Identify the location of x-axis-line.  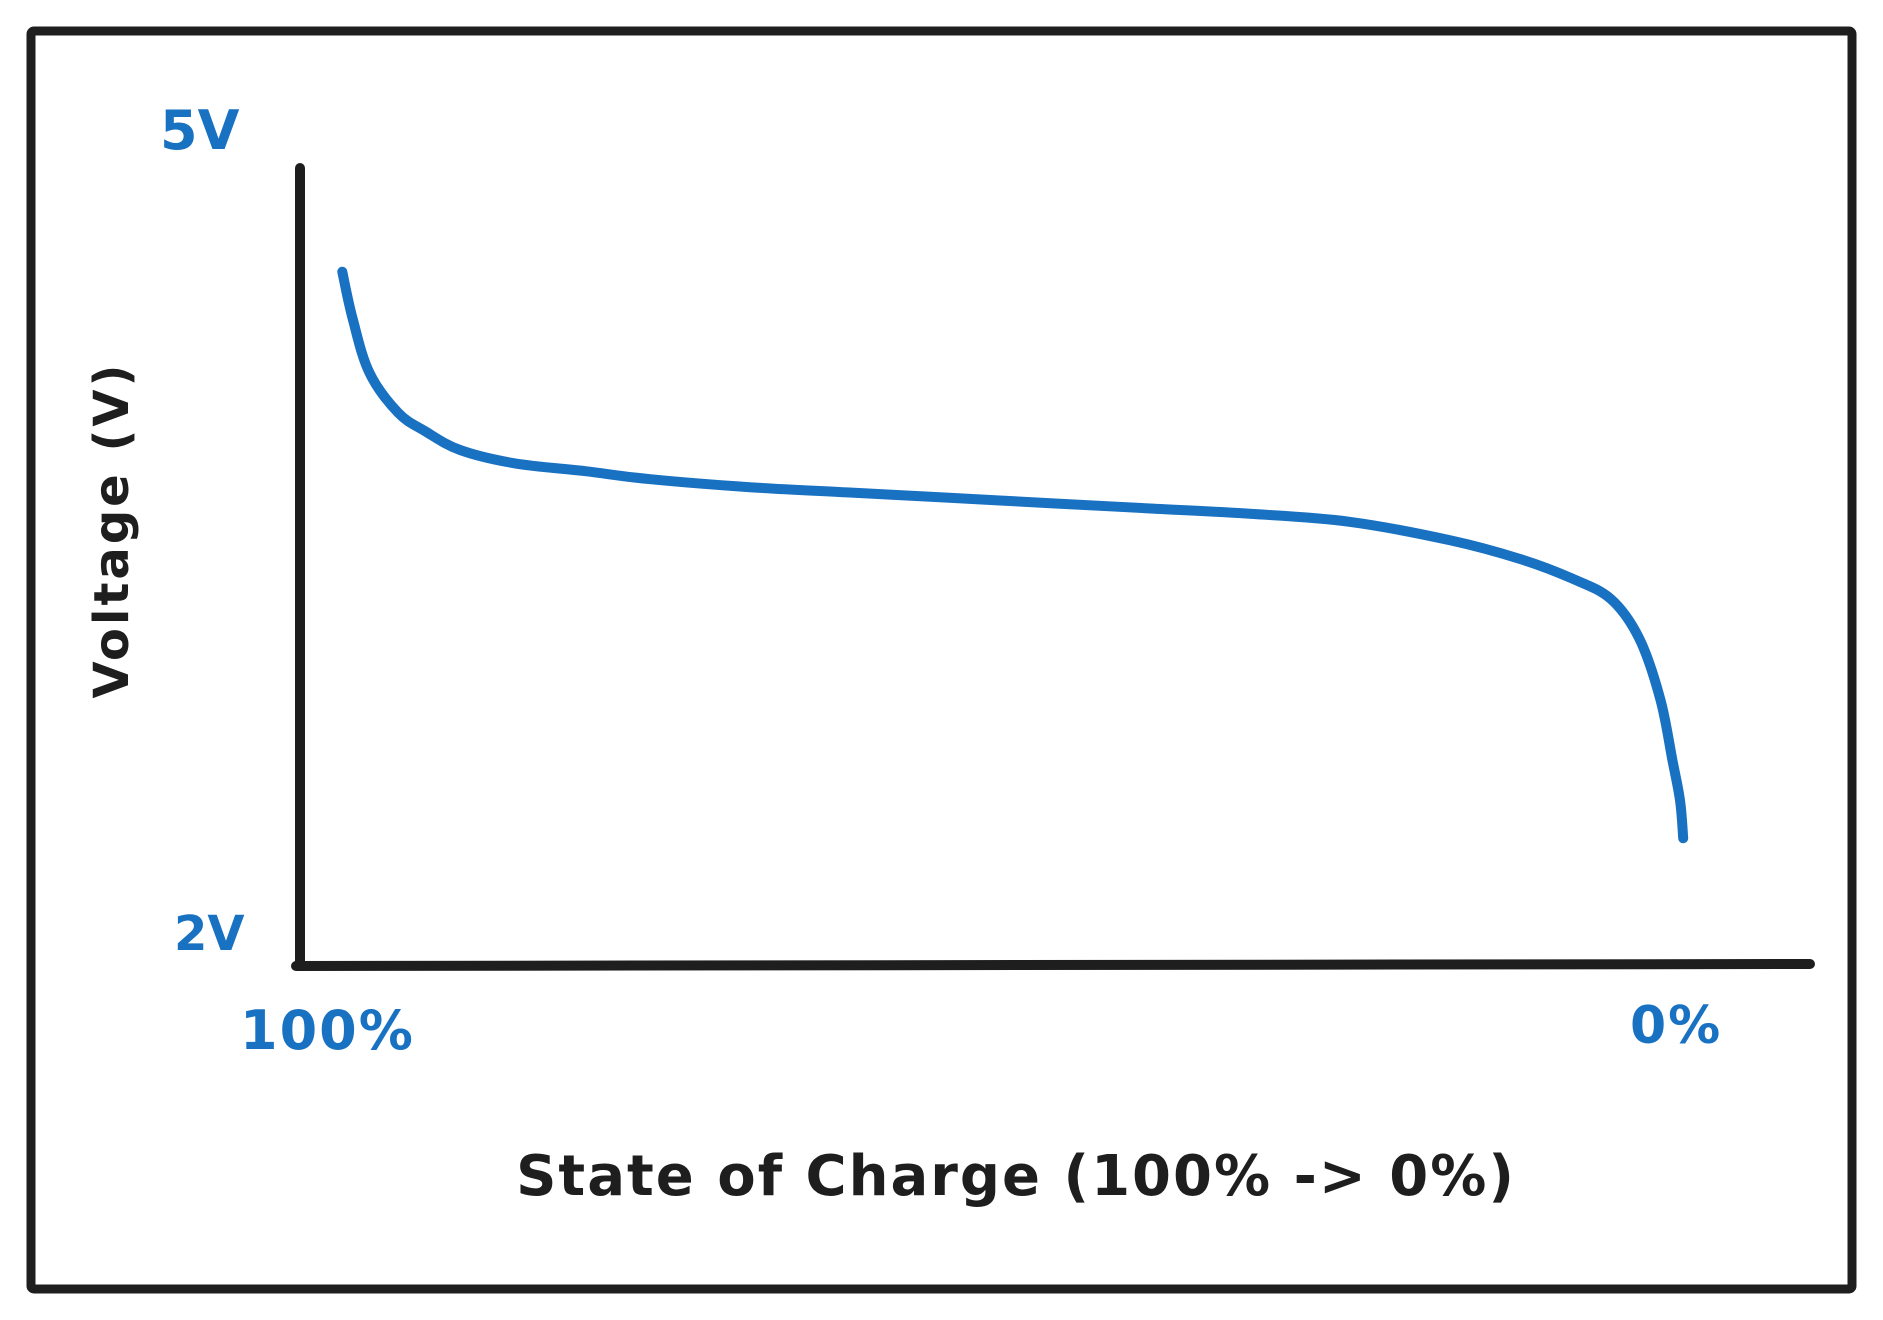
(1053, 965).